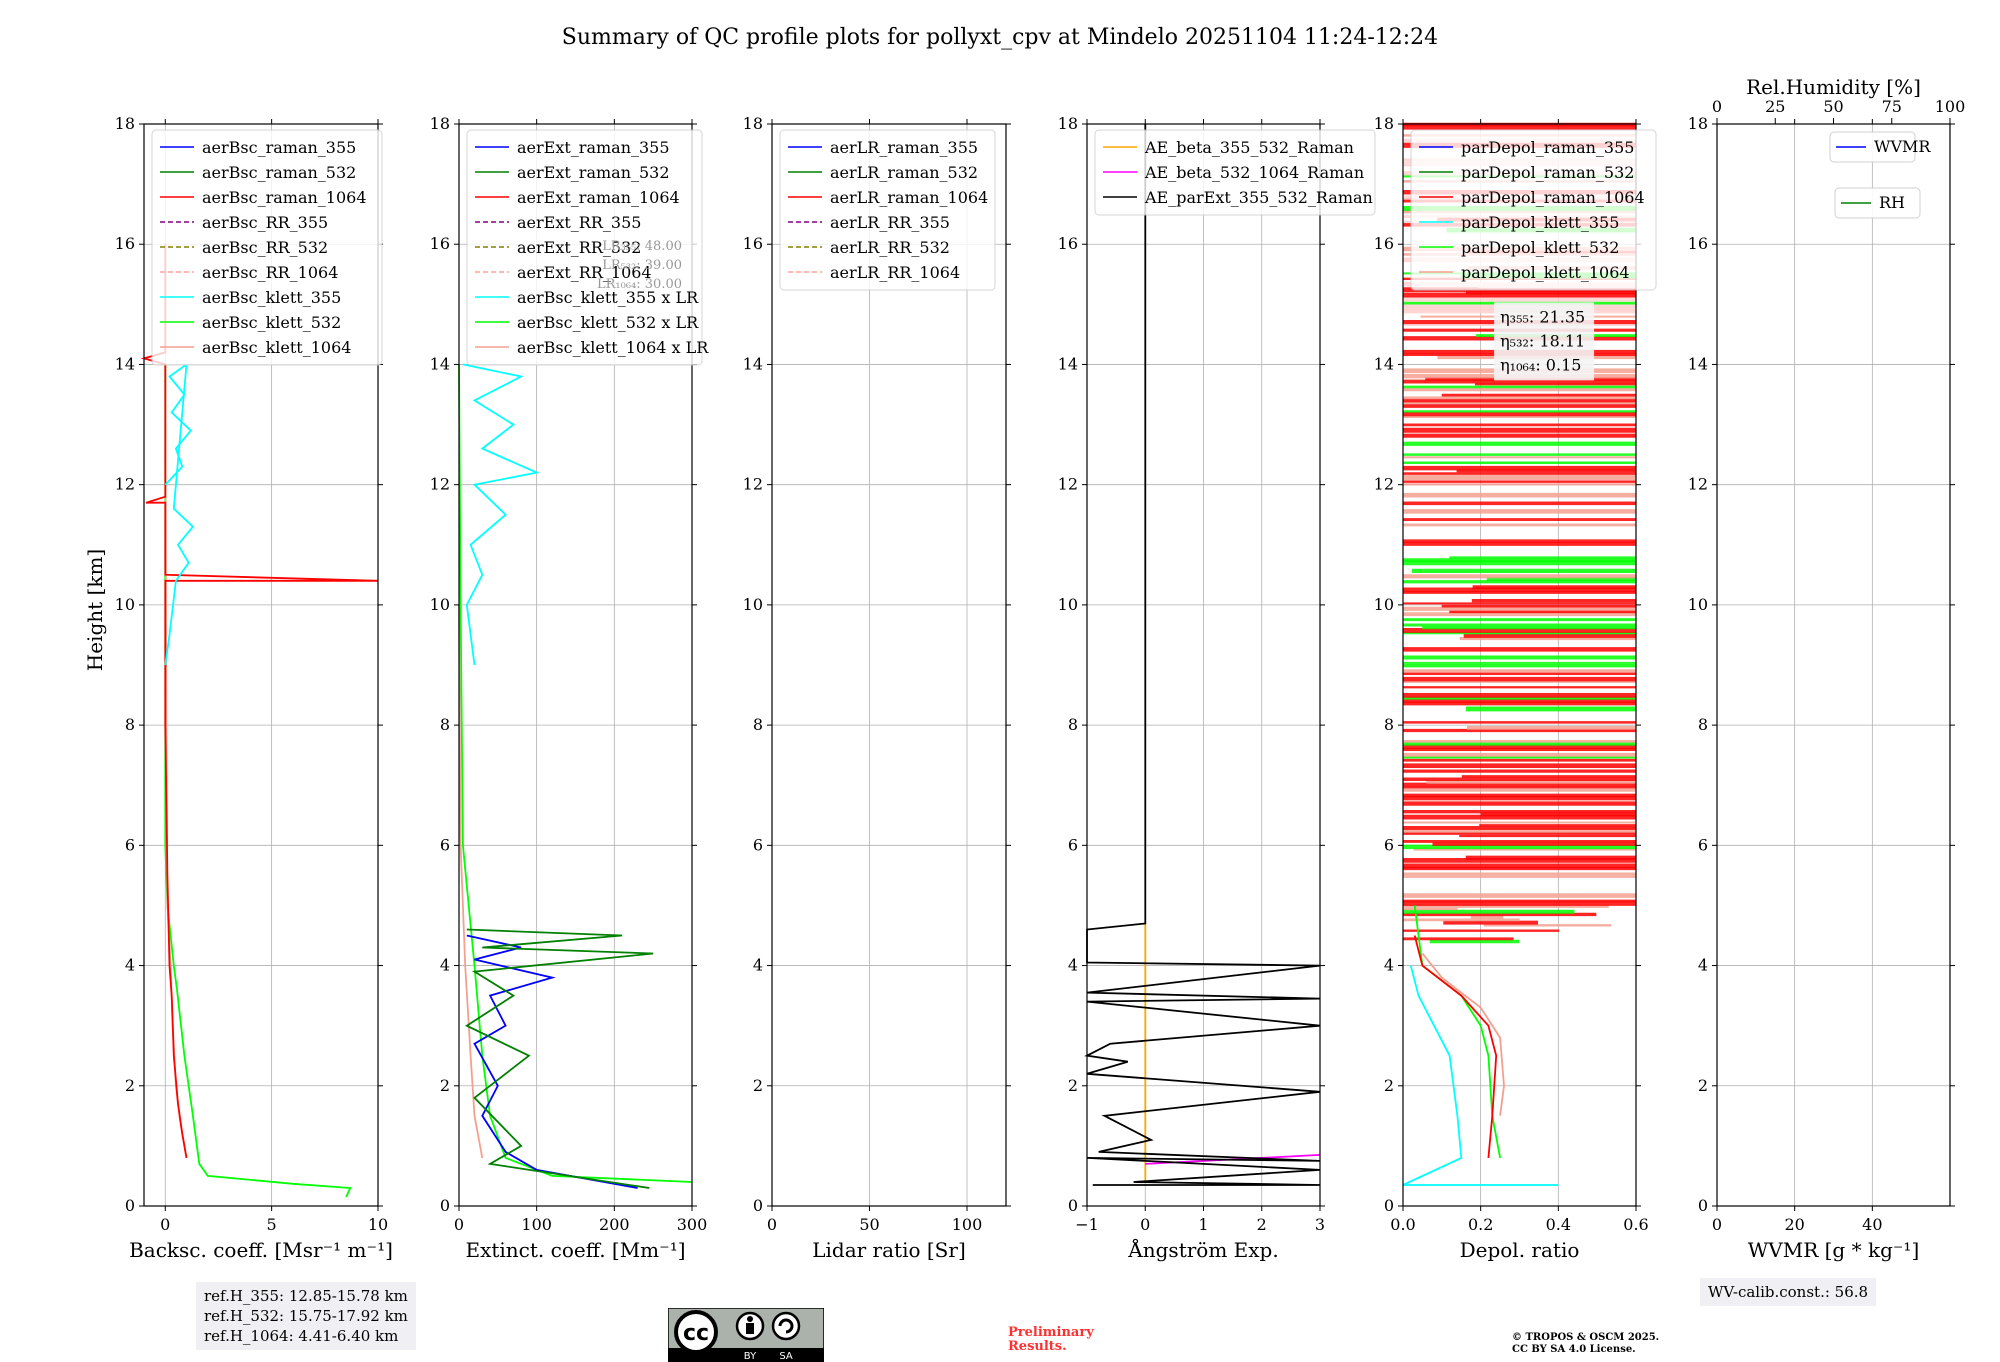 The image size is (2000, 1362). I want to click on eta-label: η₁₀₆₄: 0.15, so click(1540, 364).